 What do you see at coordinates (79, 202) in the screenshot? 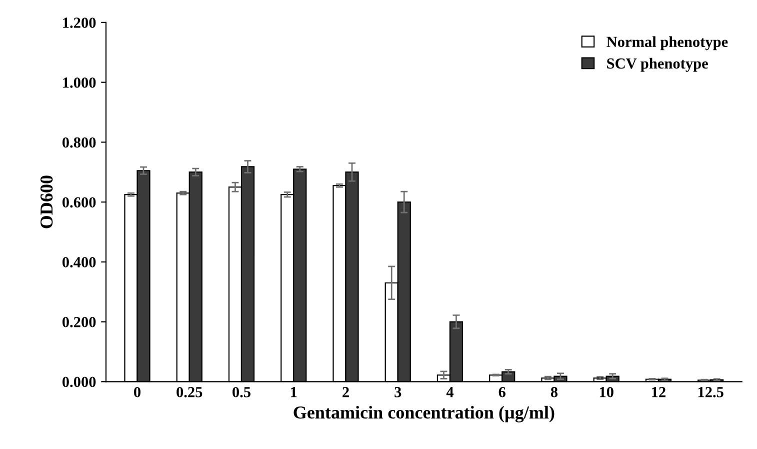
I see `y-tick-label: 0.600` at bounding box center [79, 202].